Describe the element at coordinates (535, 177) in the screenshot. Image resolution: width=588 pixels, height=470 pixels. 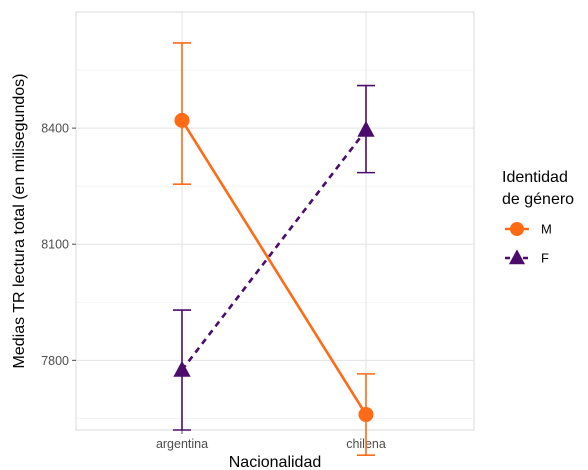
I see `legend-title-line-1: Identidad` at that location.